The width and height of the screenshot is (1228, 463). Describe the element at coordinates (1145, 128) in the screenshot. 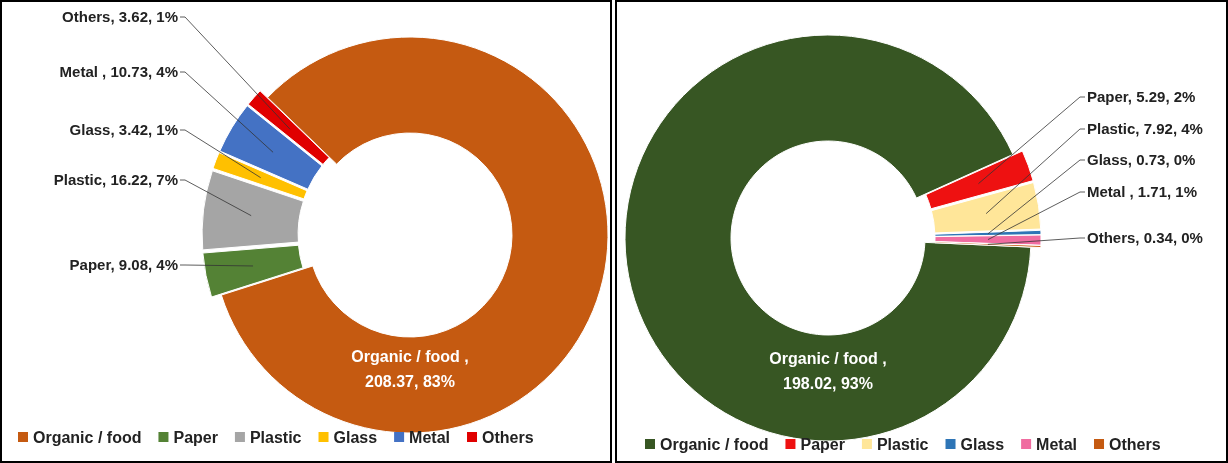

I see `data-label: Plastic, 7.92, 4%` at that location.